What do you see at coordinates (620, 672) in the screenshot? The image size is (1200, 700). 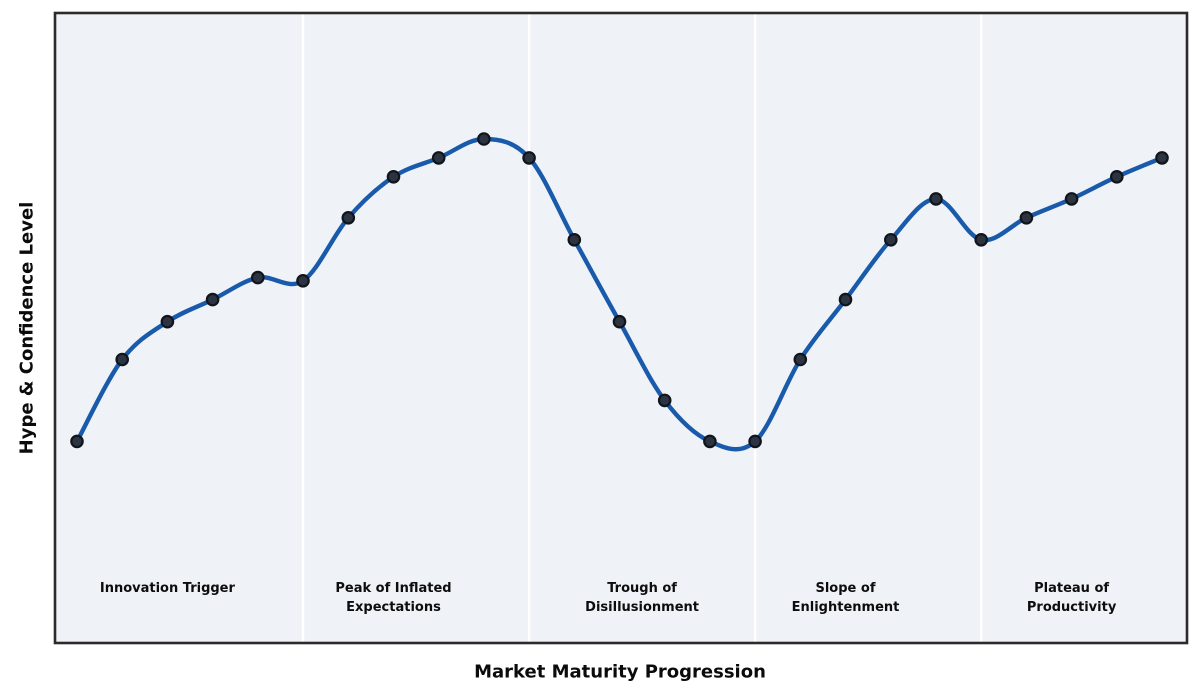 I see `x-axis-title: Market Maturity Progression` at bounding box center [620, 672].